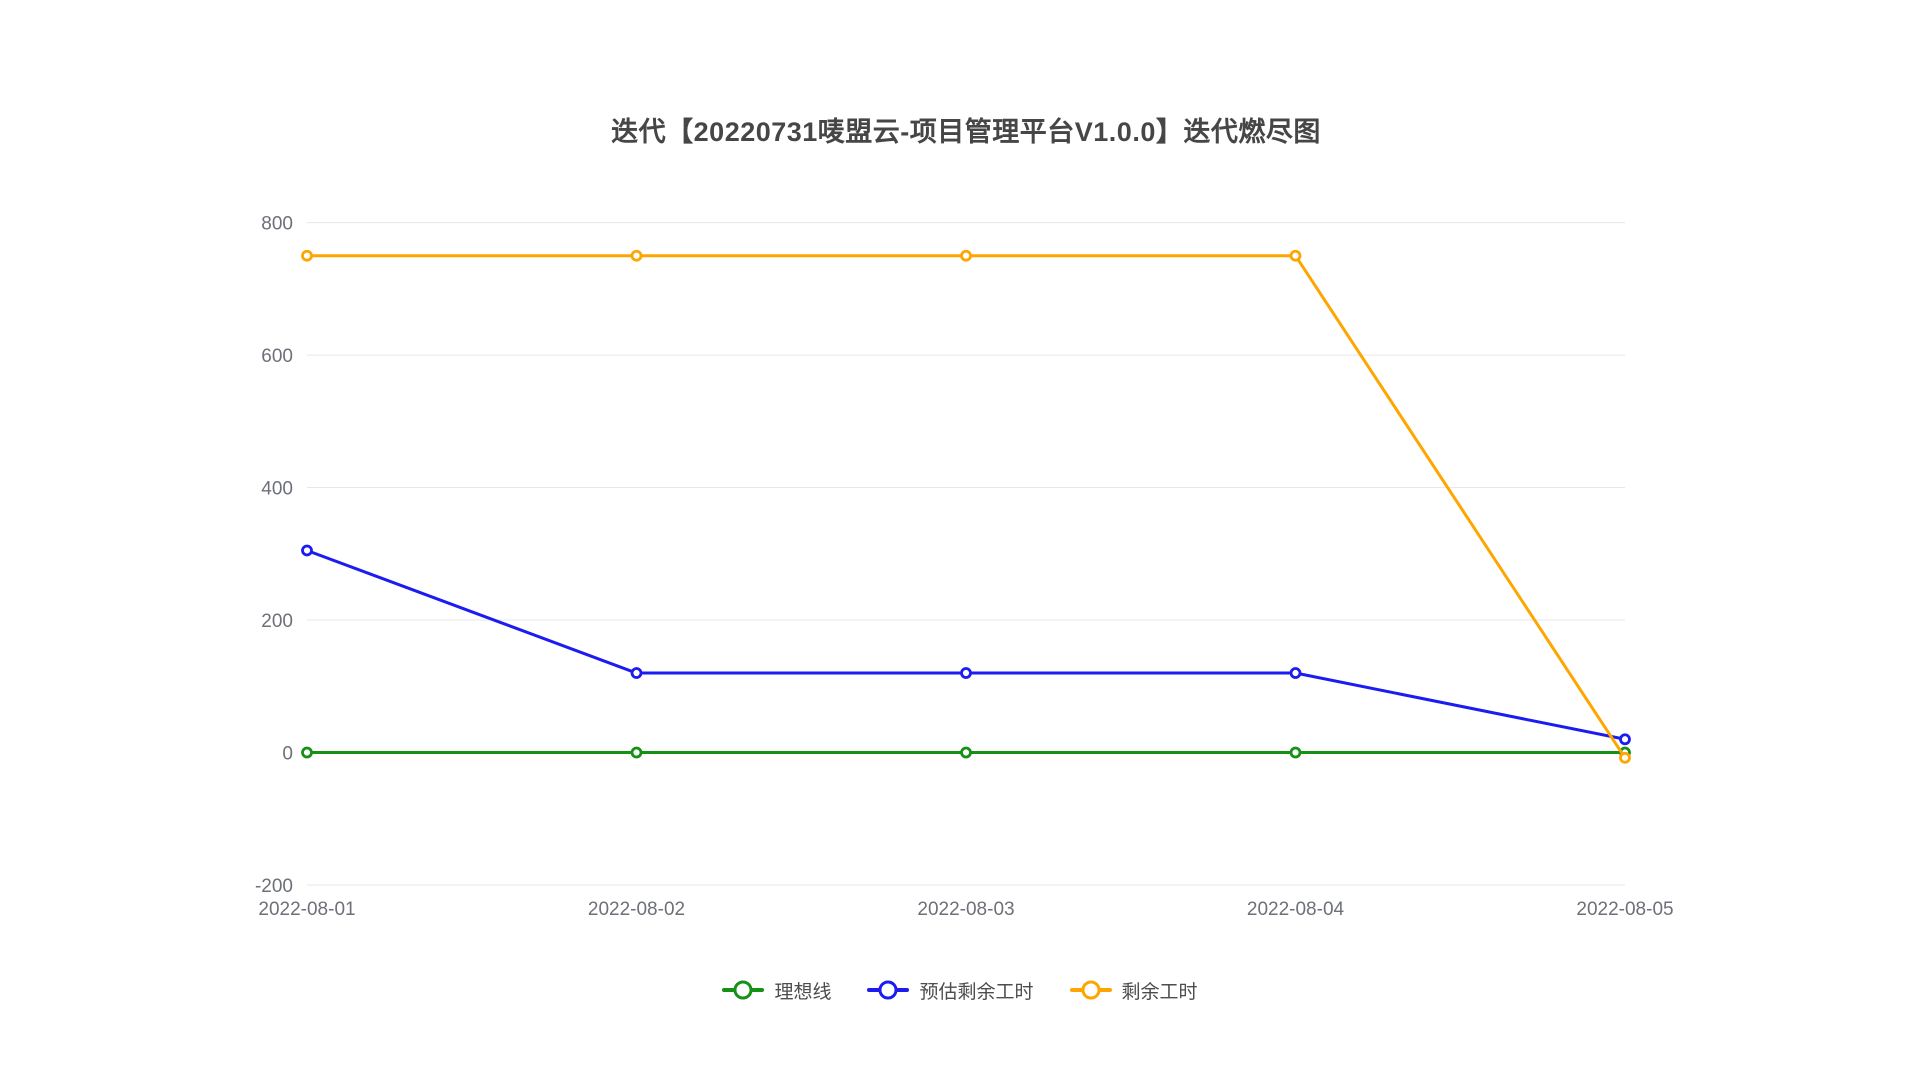  What do you see at coordinates (1159, 992) in the screenshot?
I see `legend-item-label: 剩余工时` at bounding box center [1159, 992].